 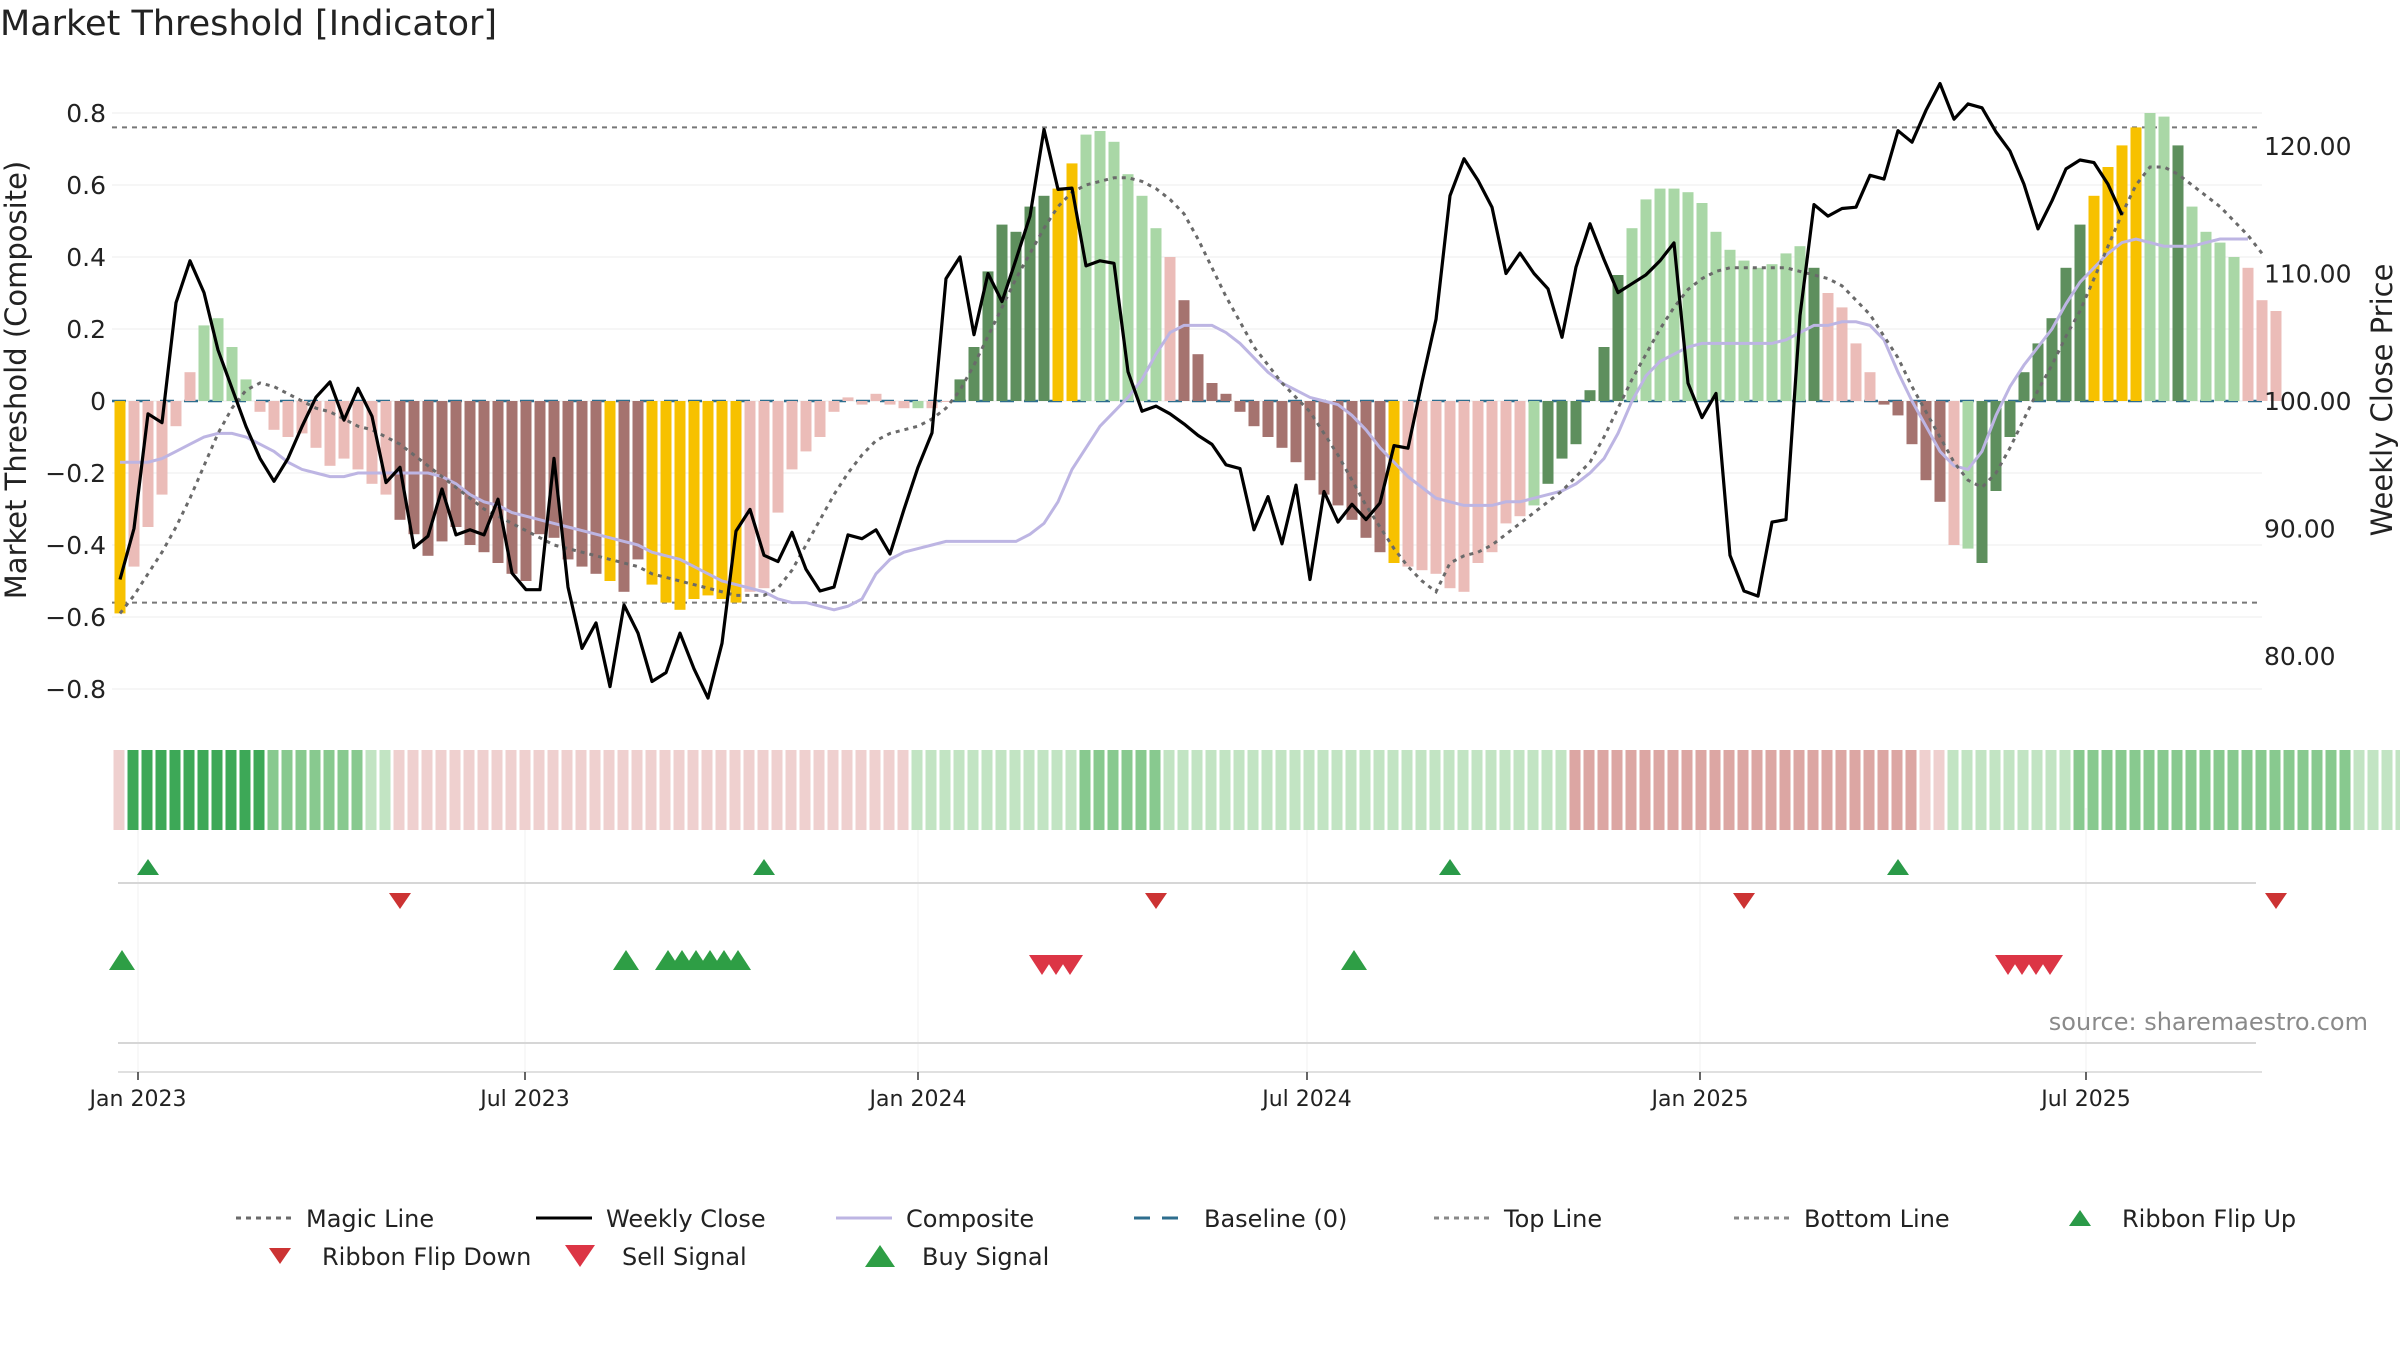 I want to click on x-tick-label: Jul 2025, so click(x=2085, y=1099).